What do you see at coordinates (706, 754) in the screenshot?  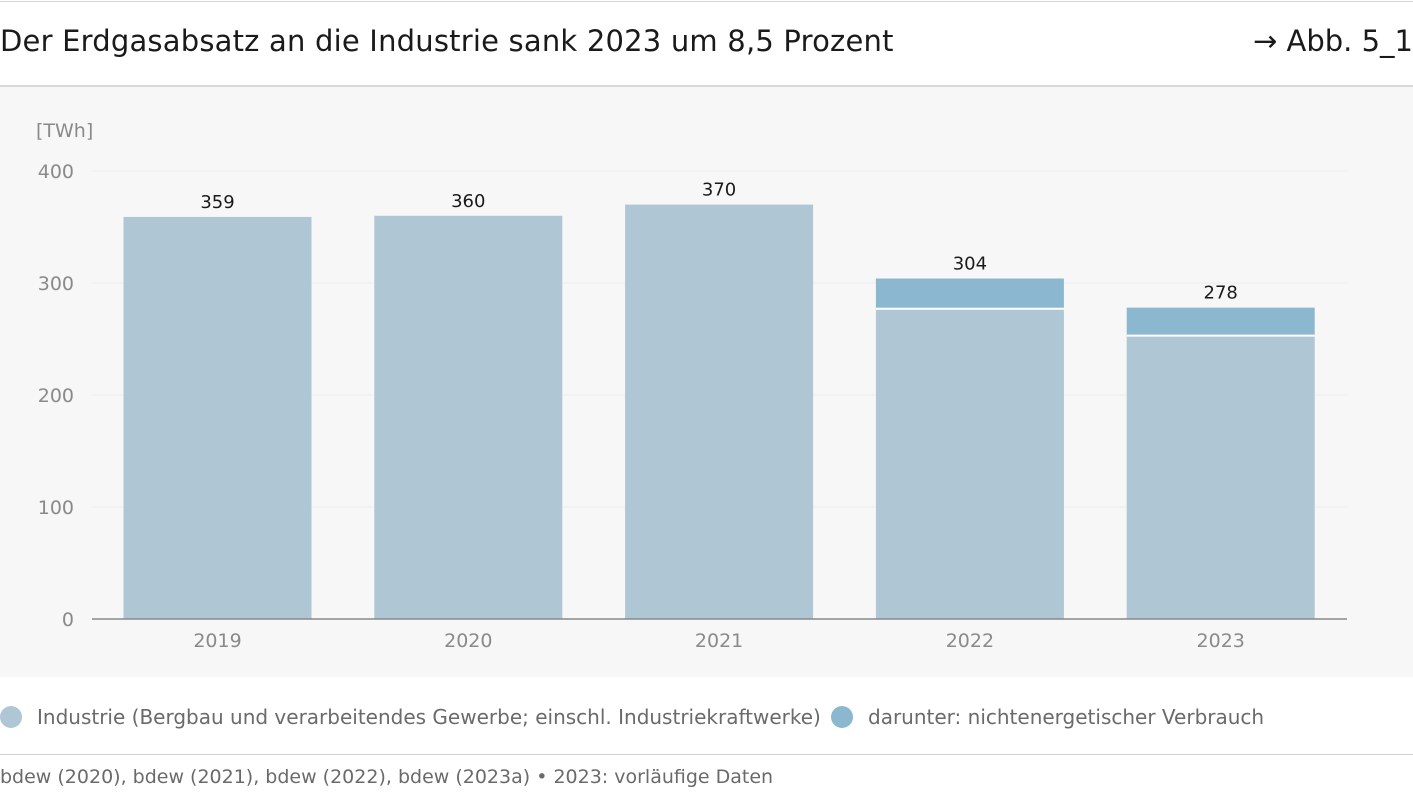 I see `footer-rule` at bounding box center [706, 754].